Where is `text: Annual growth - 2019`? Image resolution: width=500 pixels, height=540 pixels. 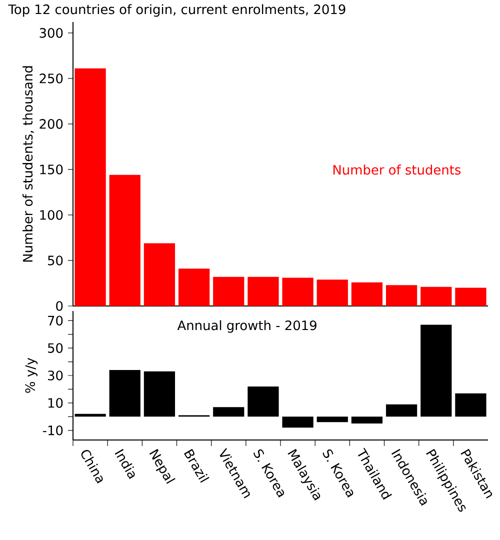 text: Annual growth - 2019 is located at coordinates (246, 326).